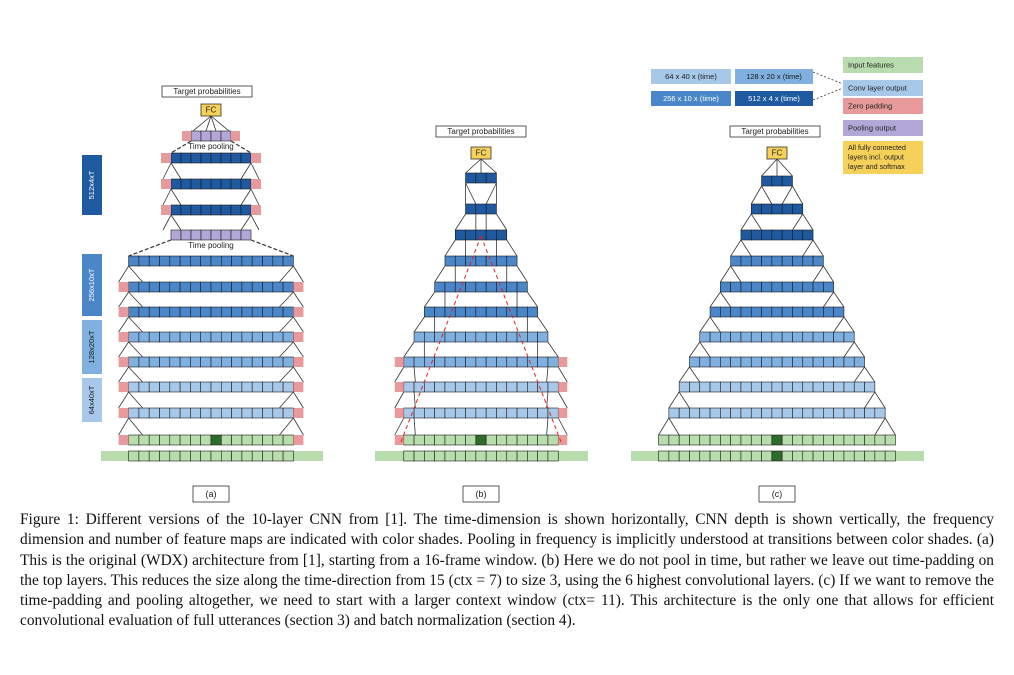 This screenshot has width=1014, height=675. I want to click on panel-b-input2-row-cell, so click(450, 440).